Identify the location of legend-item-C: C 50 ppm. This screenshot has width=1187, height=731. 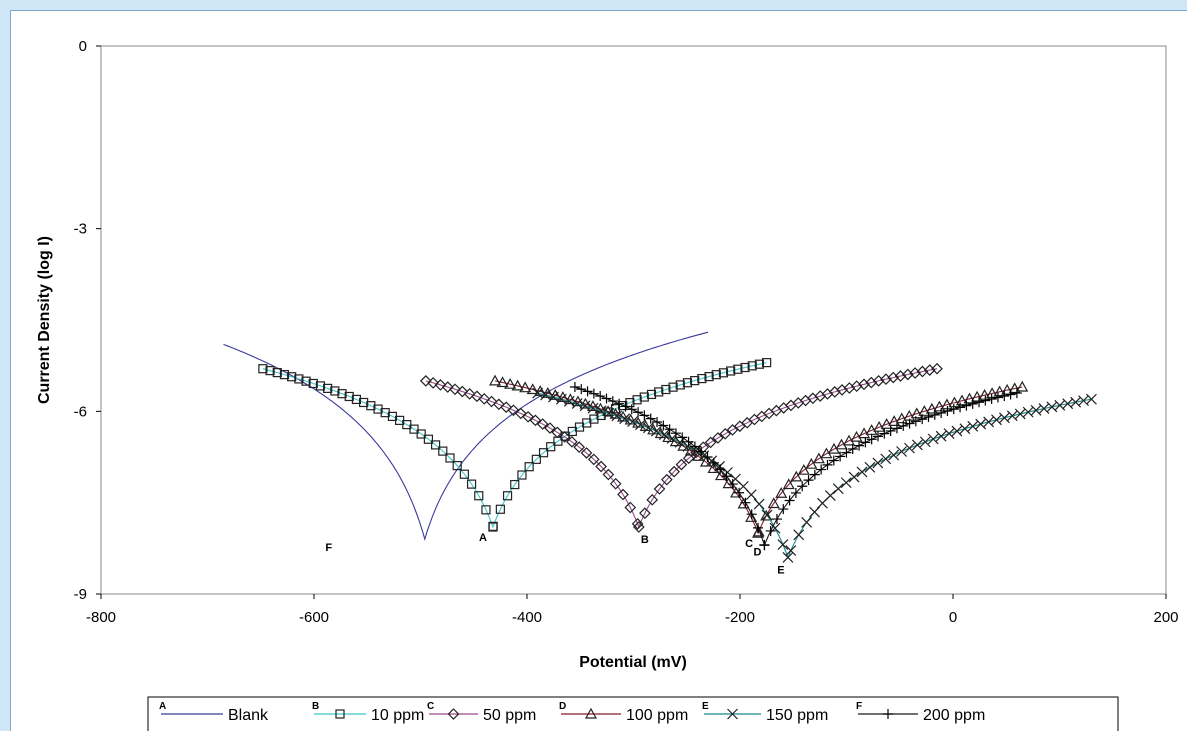
(481, 712).